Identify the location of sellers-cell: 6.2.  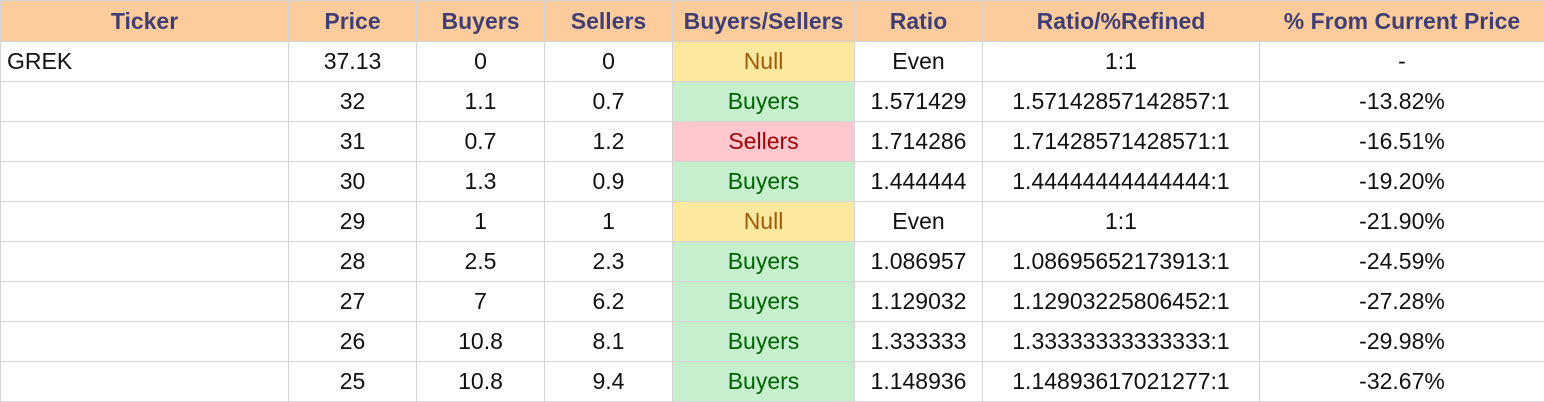
(609, 302).